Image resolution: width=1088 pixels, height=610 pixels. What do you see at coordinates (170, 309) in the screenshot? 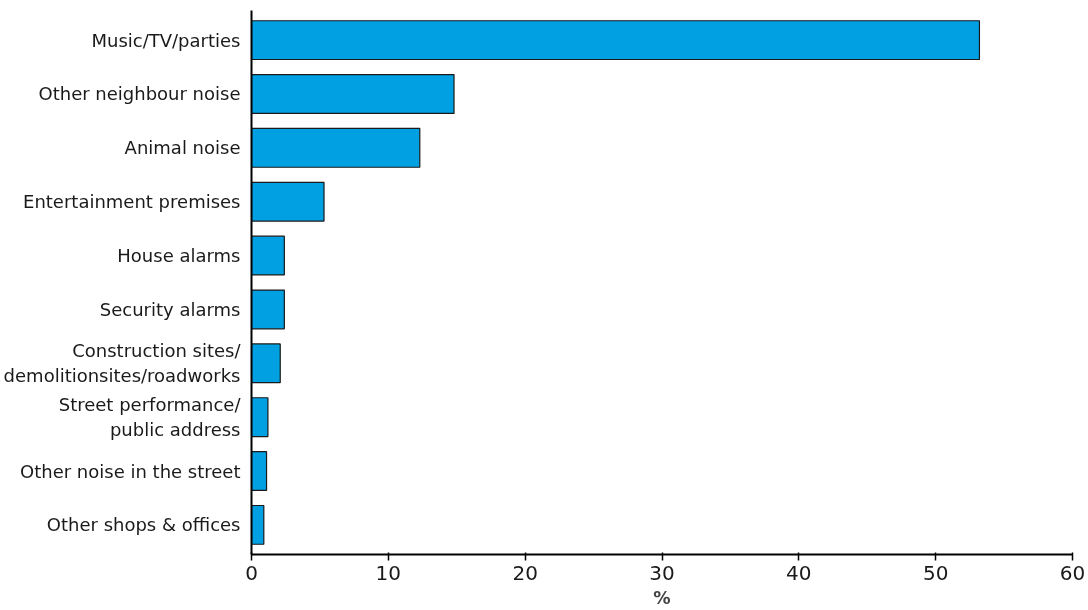
I see `y-tick-label: Security alarms` at bounding box center [170, 309].